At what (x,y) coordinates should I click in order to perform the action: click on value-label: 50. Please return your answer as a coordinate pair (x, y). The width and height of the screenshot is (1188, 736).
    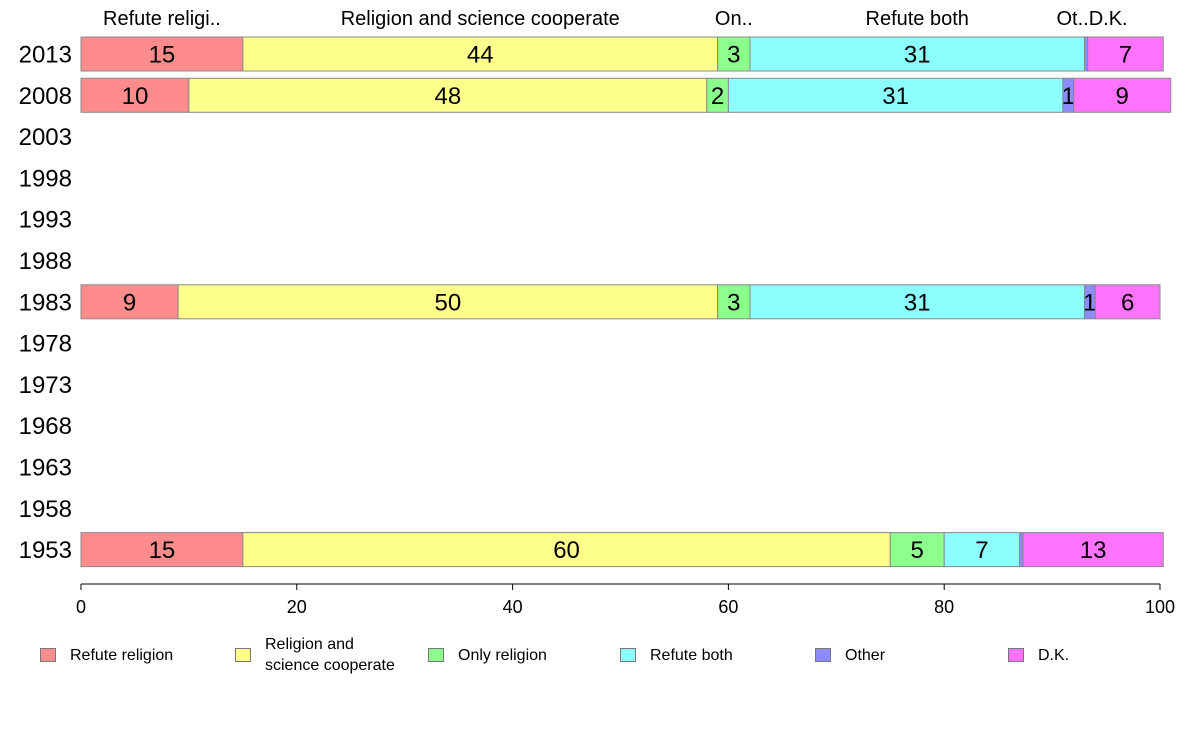
    Looking at the image, I should click on (448, 302).